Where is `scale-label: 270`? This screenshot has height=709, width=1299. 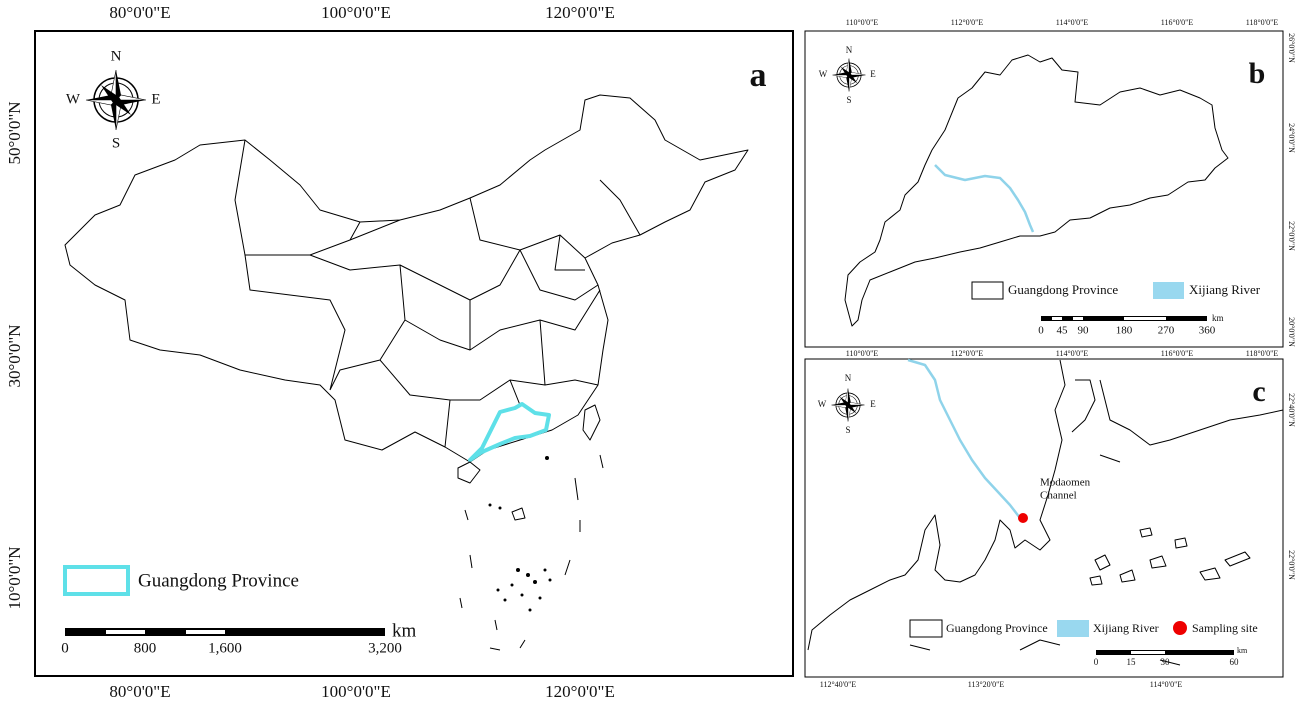
scale-label: 270 is located at coordinates (1166, 331).